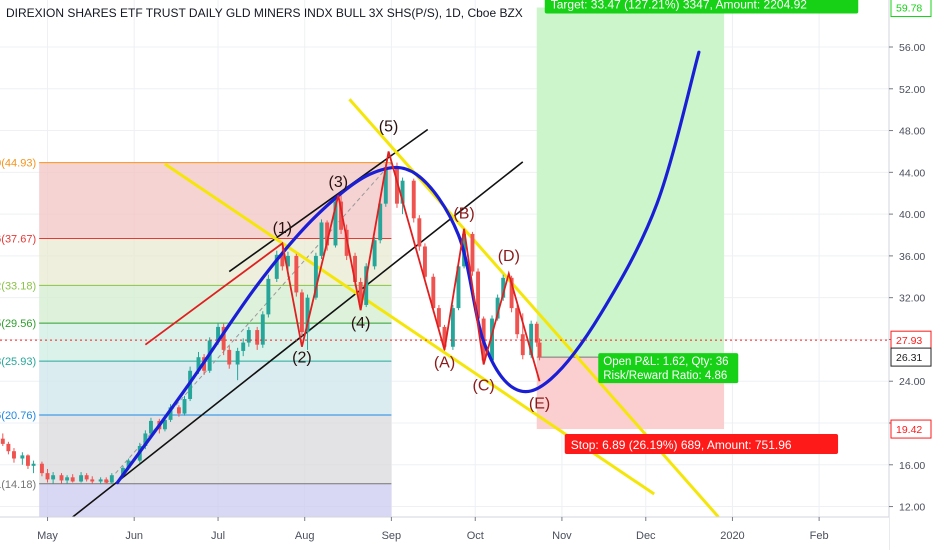 Image resolution: width=932 pixels, height=555 pixels. Describe the element at coordinates (18, 286) in the screenshot. I see `fib-level-label: 0.382(33.18)` at that location.